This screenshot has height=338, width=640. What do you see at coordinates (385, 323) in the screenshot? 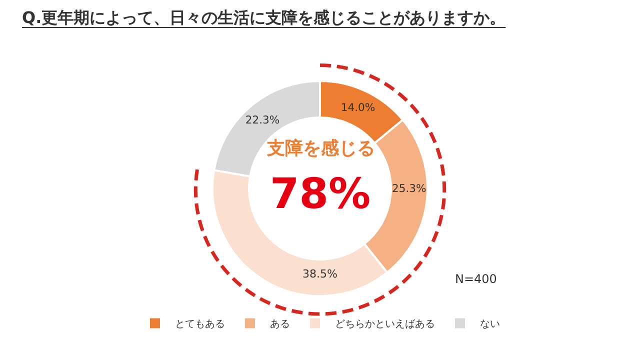
I see `legend-label: どちらかといえばある` at bounding box center [385, 323].